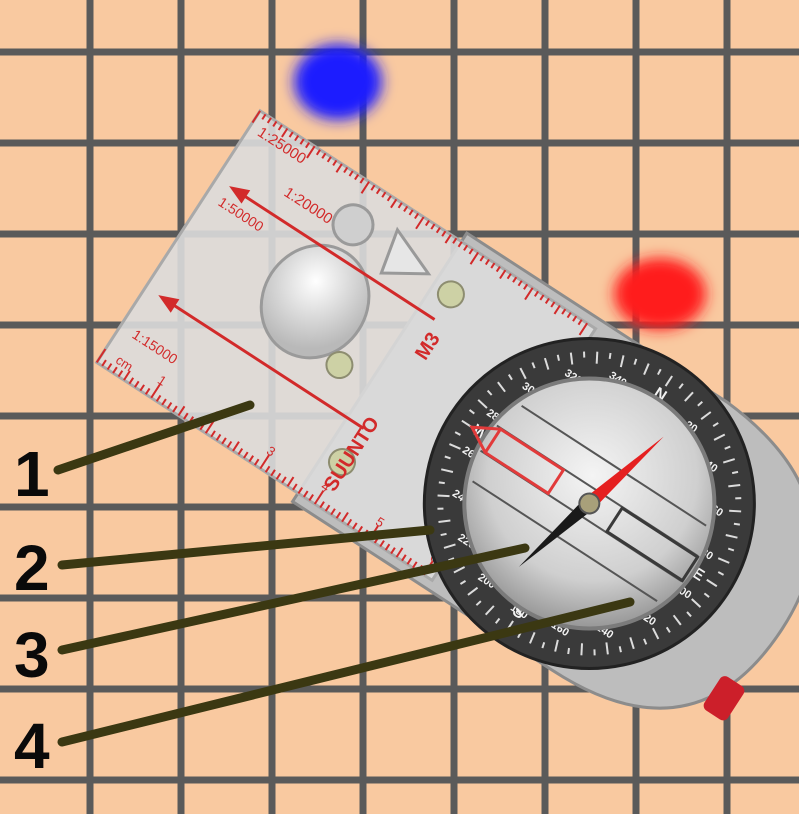 The width and height of the screenshot is (799, 814). Describe the element at coordinates (624, 472) in the screenshot. I see `needle-south` at that location.